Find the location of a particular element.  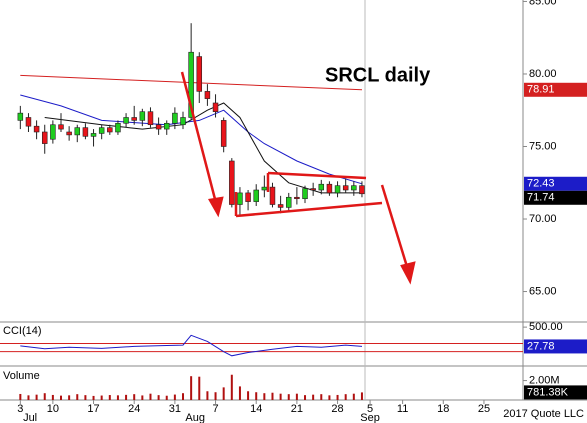

last-value-label: 71.74 is located at coordinates (541, 198).